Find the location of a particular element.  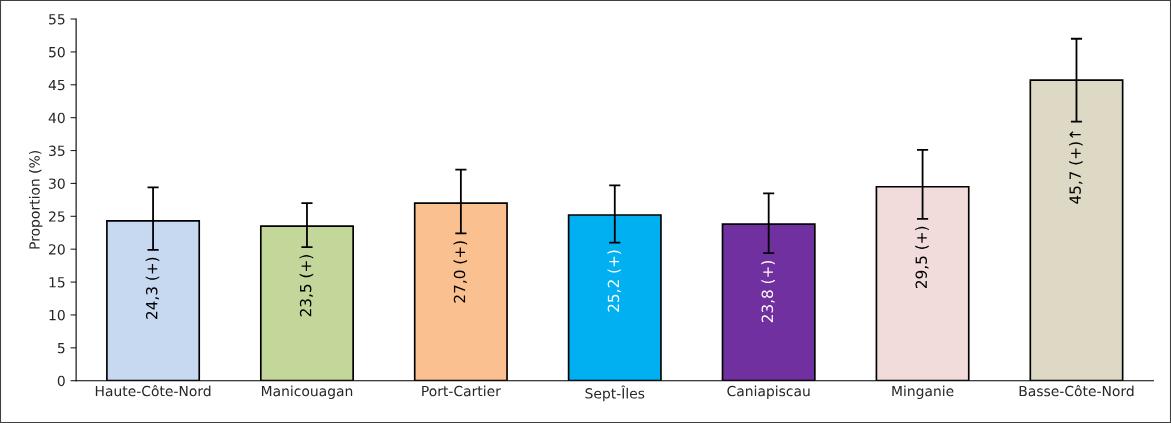

x-tick-label: Sept-Îles is located at coordinates (615, 393).